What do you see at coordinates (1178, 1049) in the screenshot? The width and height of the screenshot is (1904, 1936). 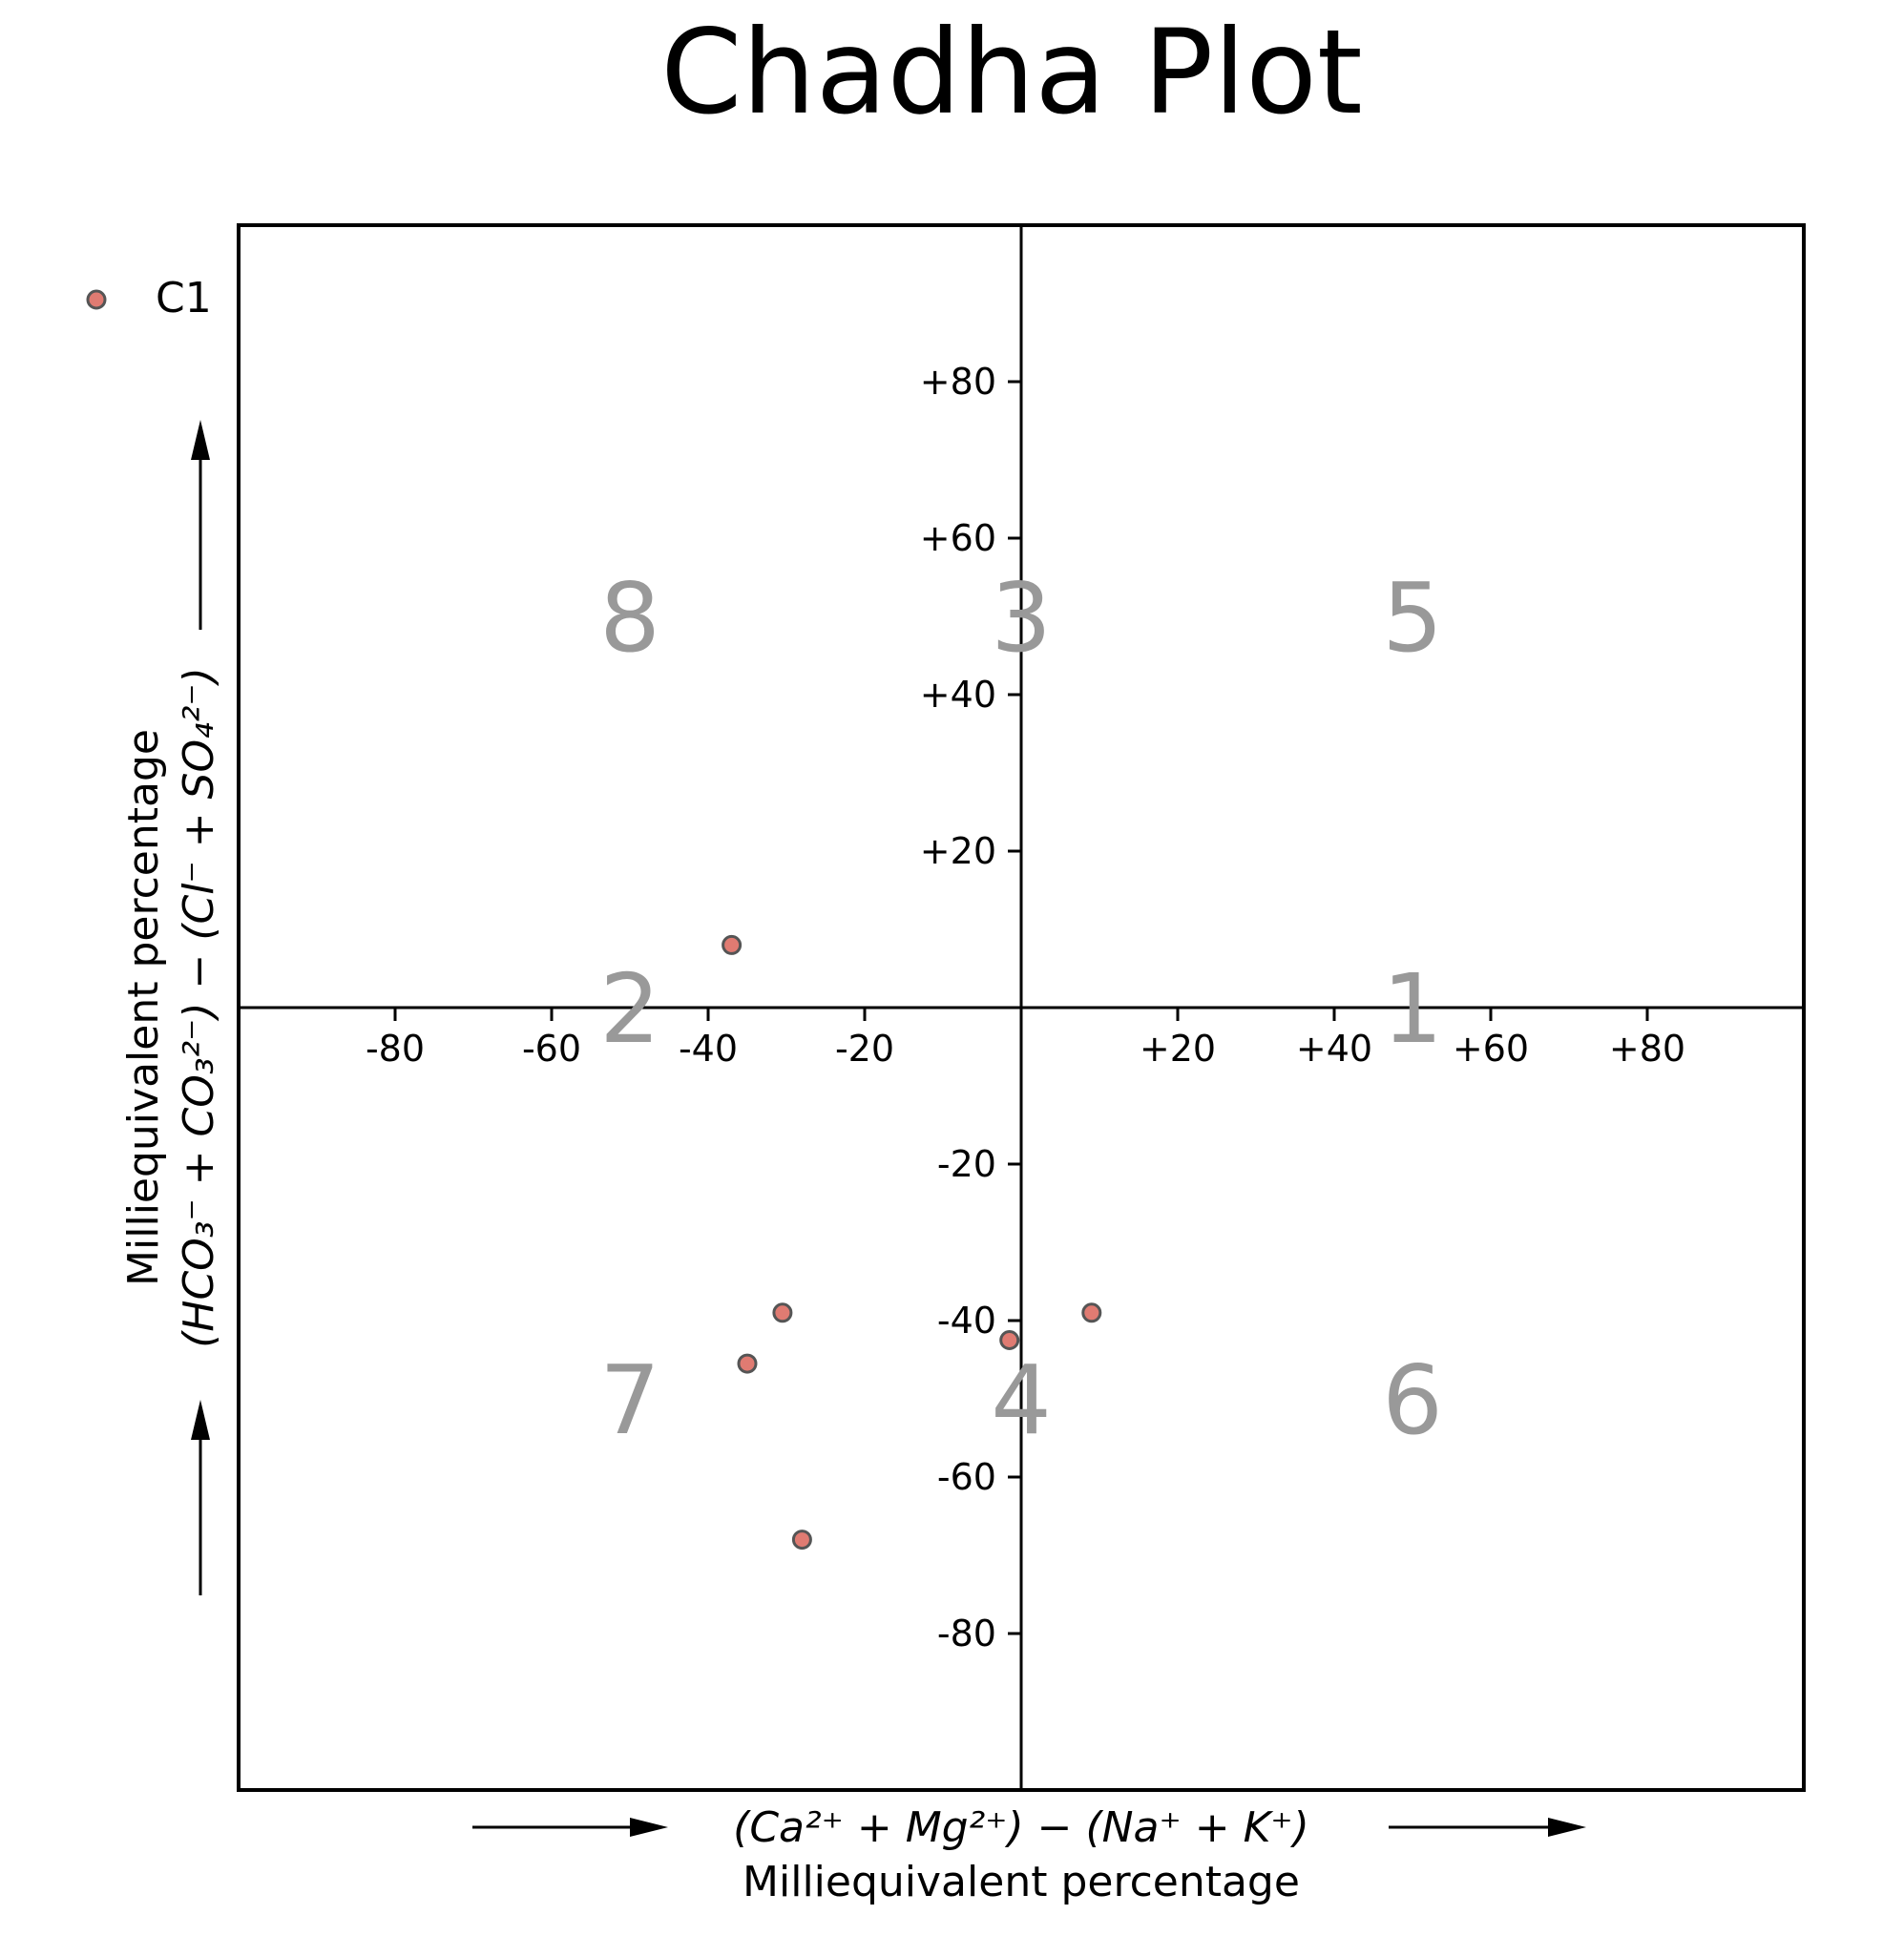 I see `x-tick-label: +20` at bounding box center [1178, 1049].